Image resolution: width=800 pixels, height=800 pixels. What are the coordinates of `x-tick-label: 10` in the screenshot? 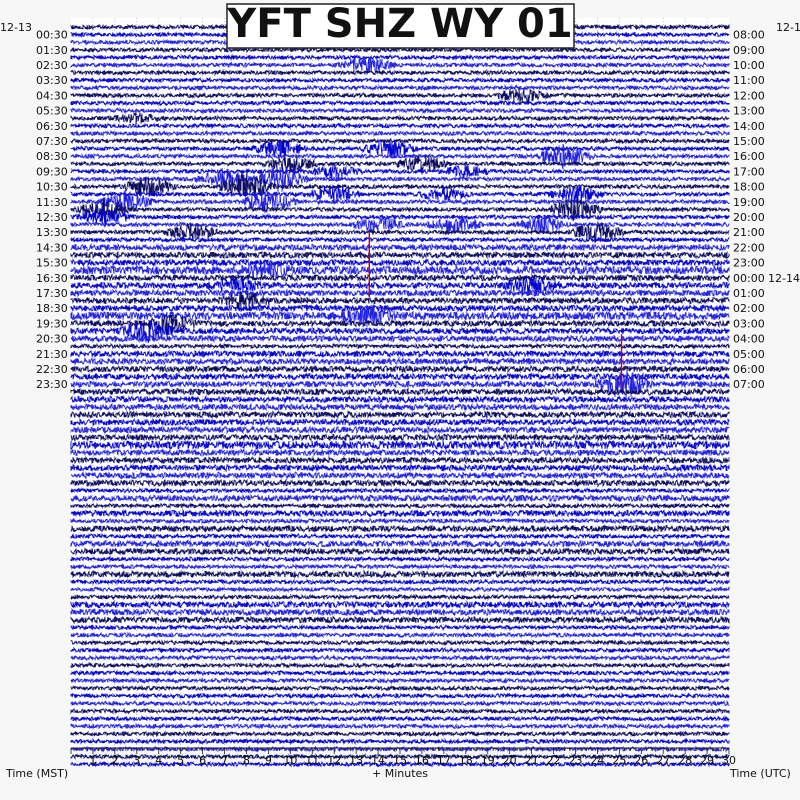 It's located at (290, 760).